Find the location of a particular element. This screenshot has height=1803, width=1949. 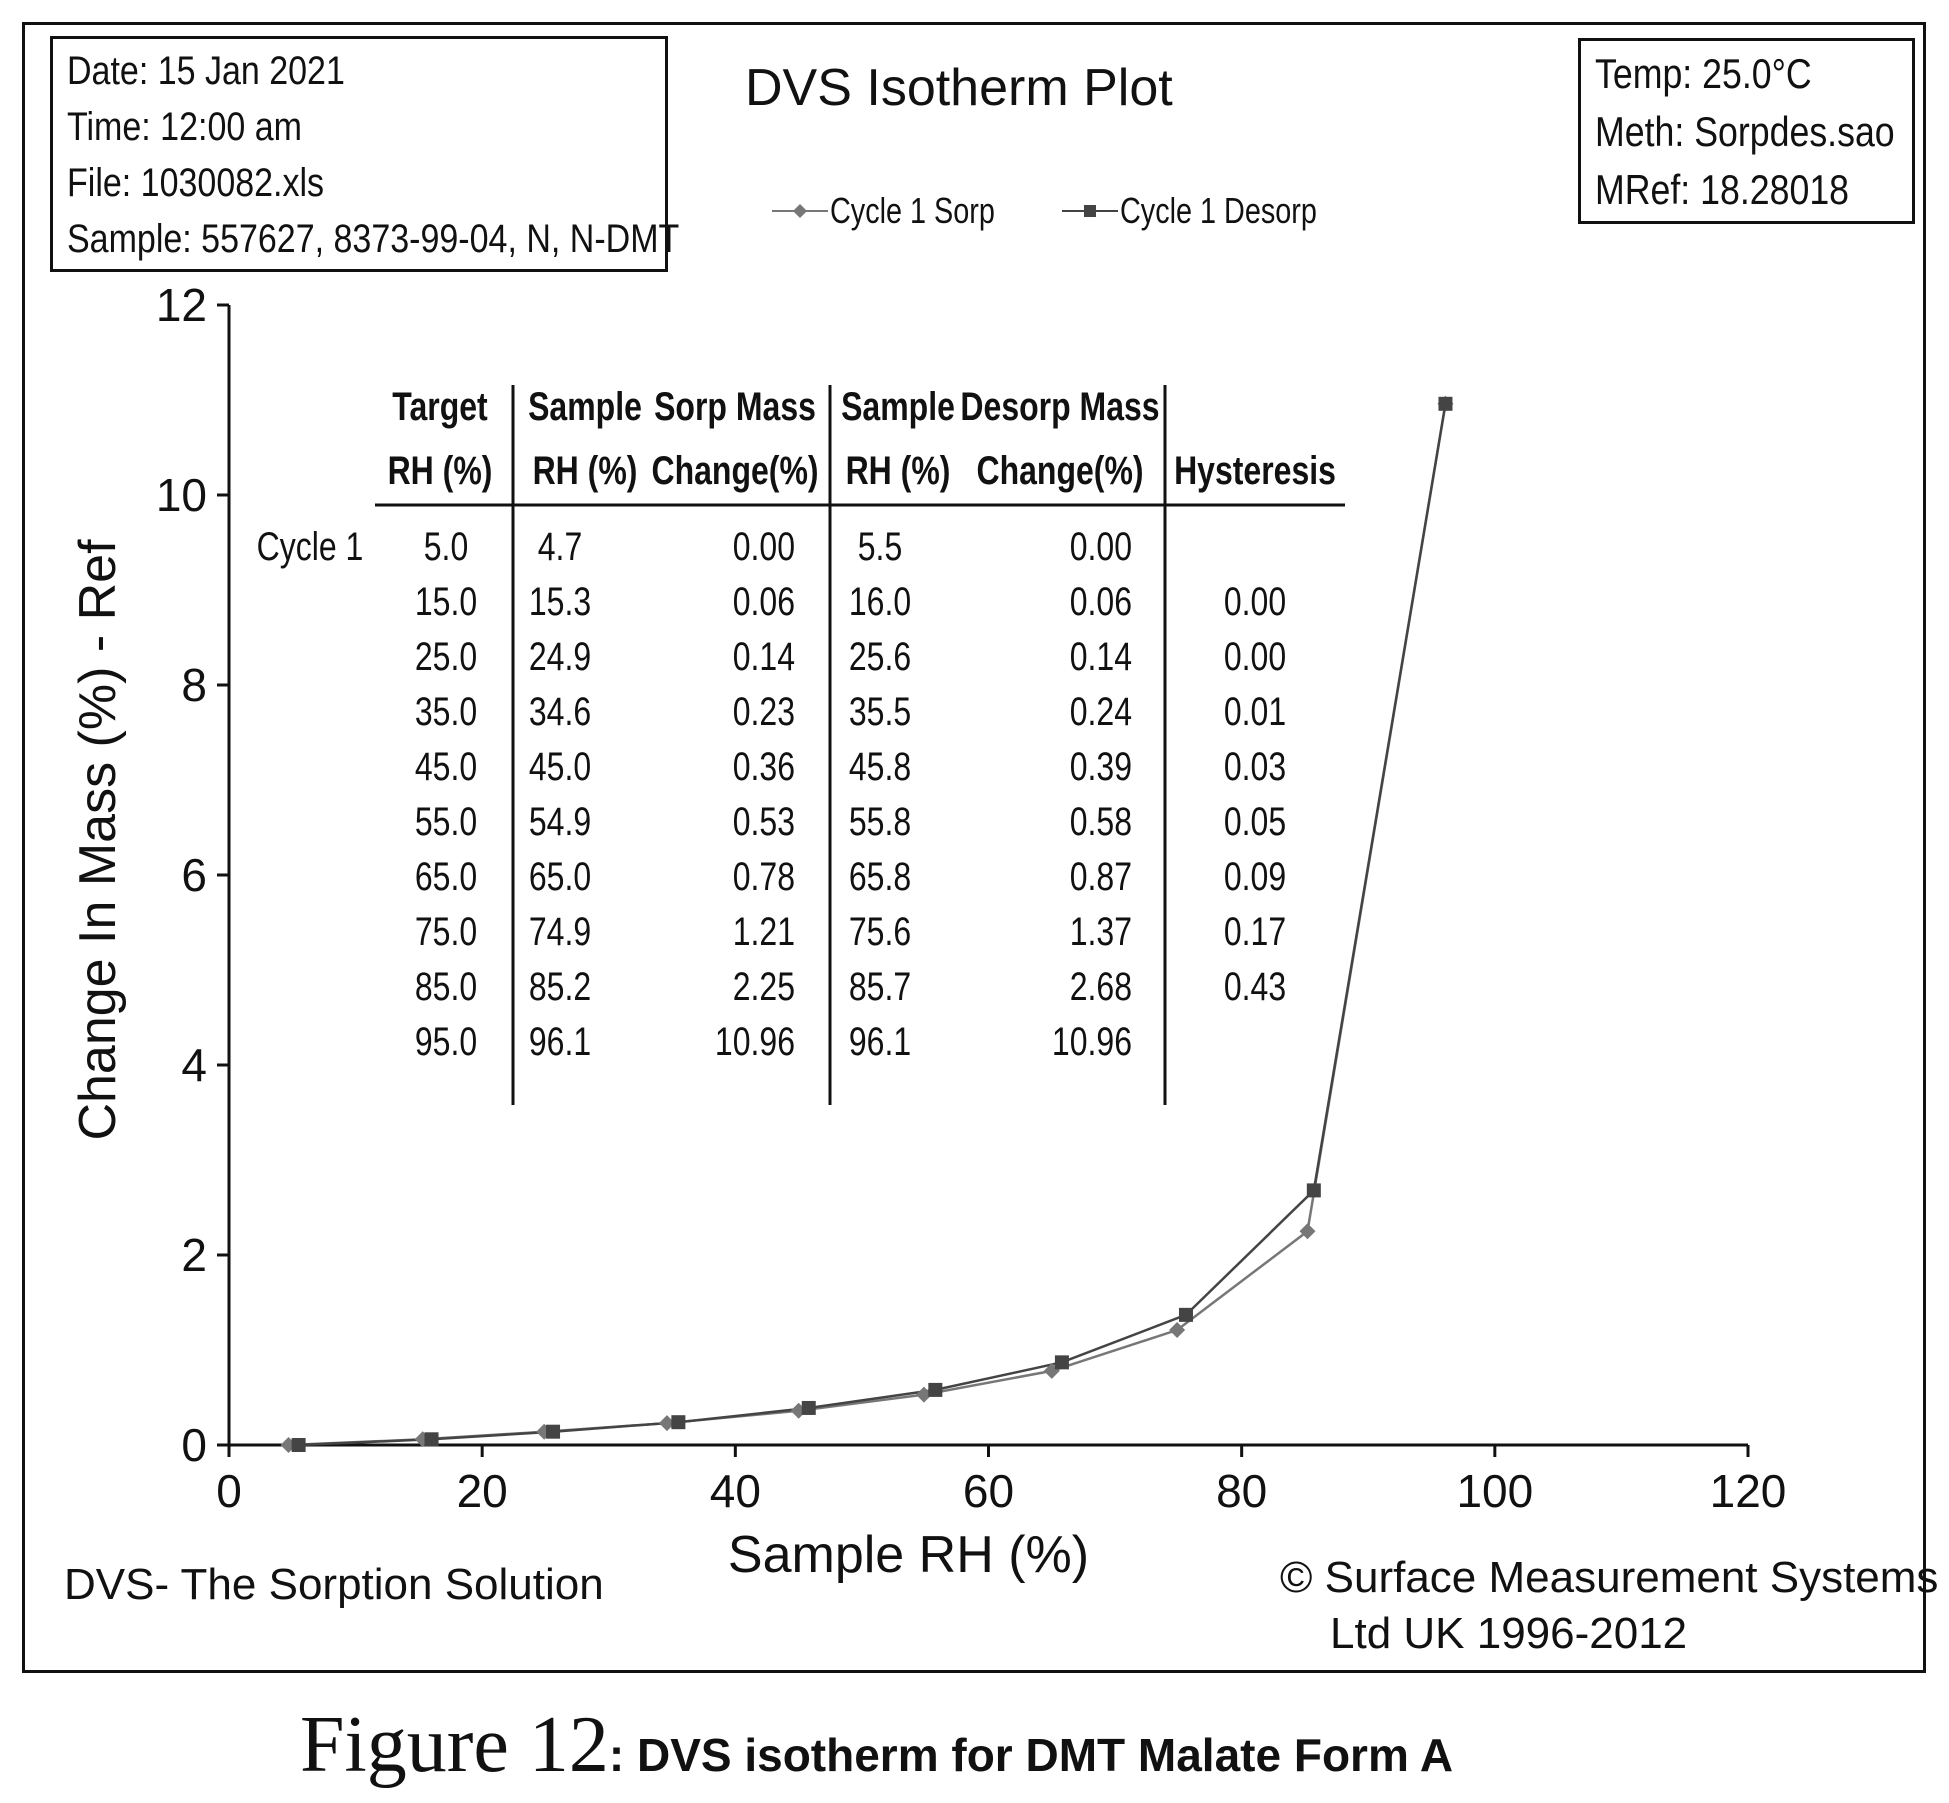

table-cell: 5.0 is located at coordinates (446, 546).